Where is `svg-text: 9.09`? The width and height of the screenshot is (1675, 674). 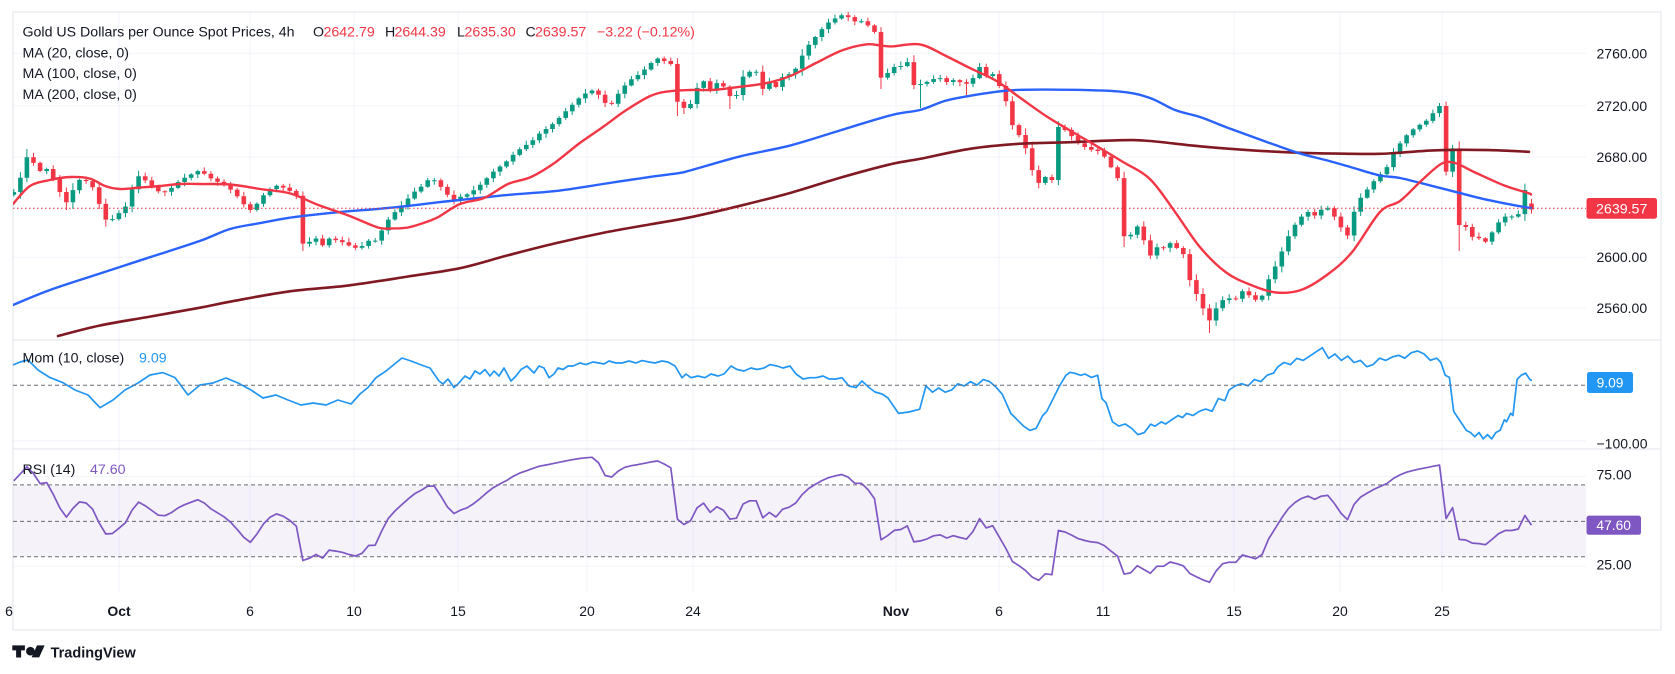 svg-text: 9.09 is located at coordinates (1610, 383).